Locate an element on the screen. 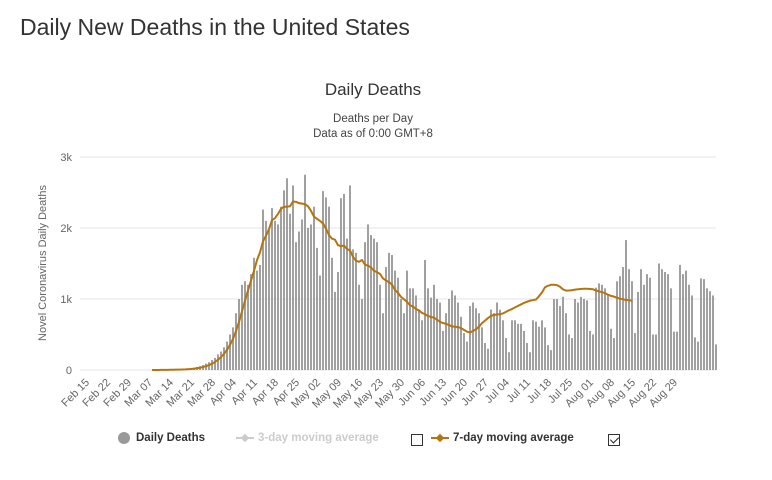 This screenshot has height=480, width=772. checkbox-7-day-average is located at coordinates (614, 440).